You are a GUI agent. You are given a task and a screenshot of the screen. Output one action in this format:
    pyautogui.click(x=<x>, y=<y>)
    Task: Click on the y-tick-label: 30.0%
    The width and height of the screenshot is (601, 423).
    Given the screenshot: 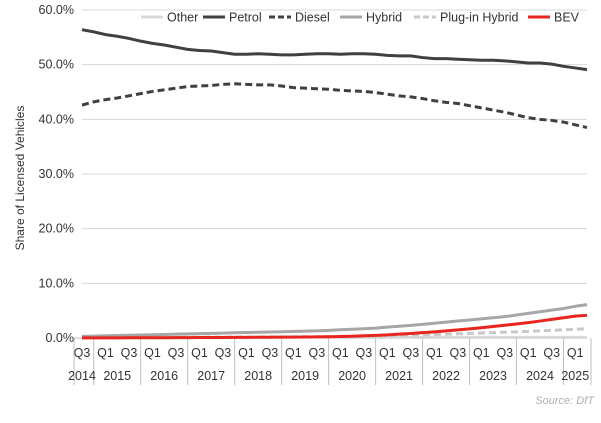 What is the action you would take?
    pyautogui.click(x=56, y=174)
    